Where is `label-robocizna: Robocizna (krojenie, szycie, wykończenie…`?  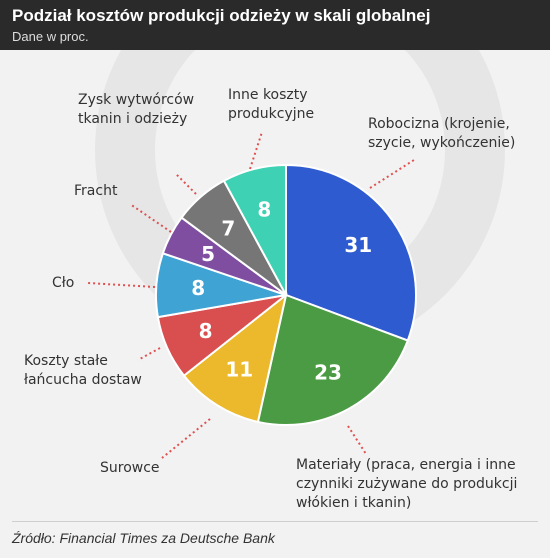
label-robocizna: Robocizna (krojenie, szycie, wykończenie… is located at coordinates (441, 134).